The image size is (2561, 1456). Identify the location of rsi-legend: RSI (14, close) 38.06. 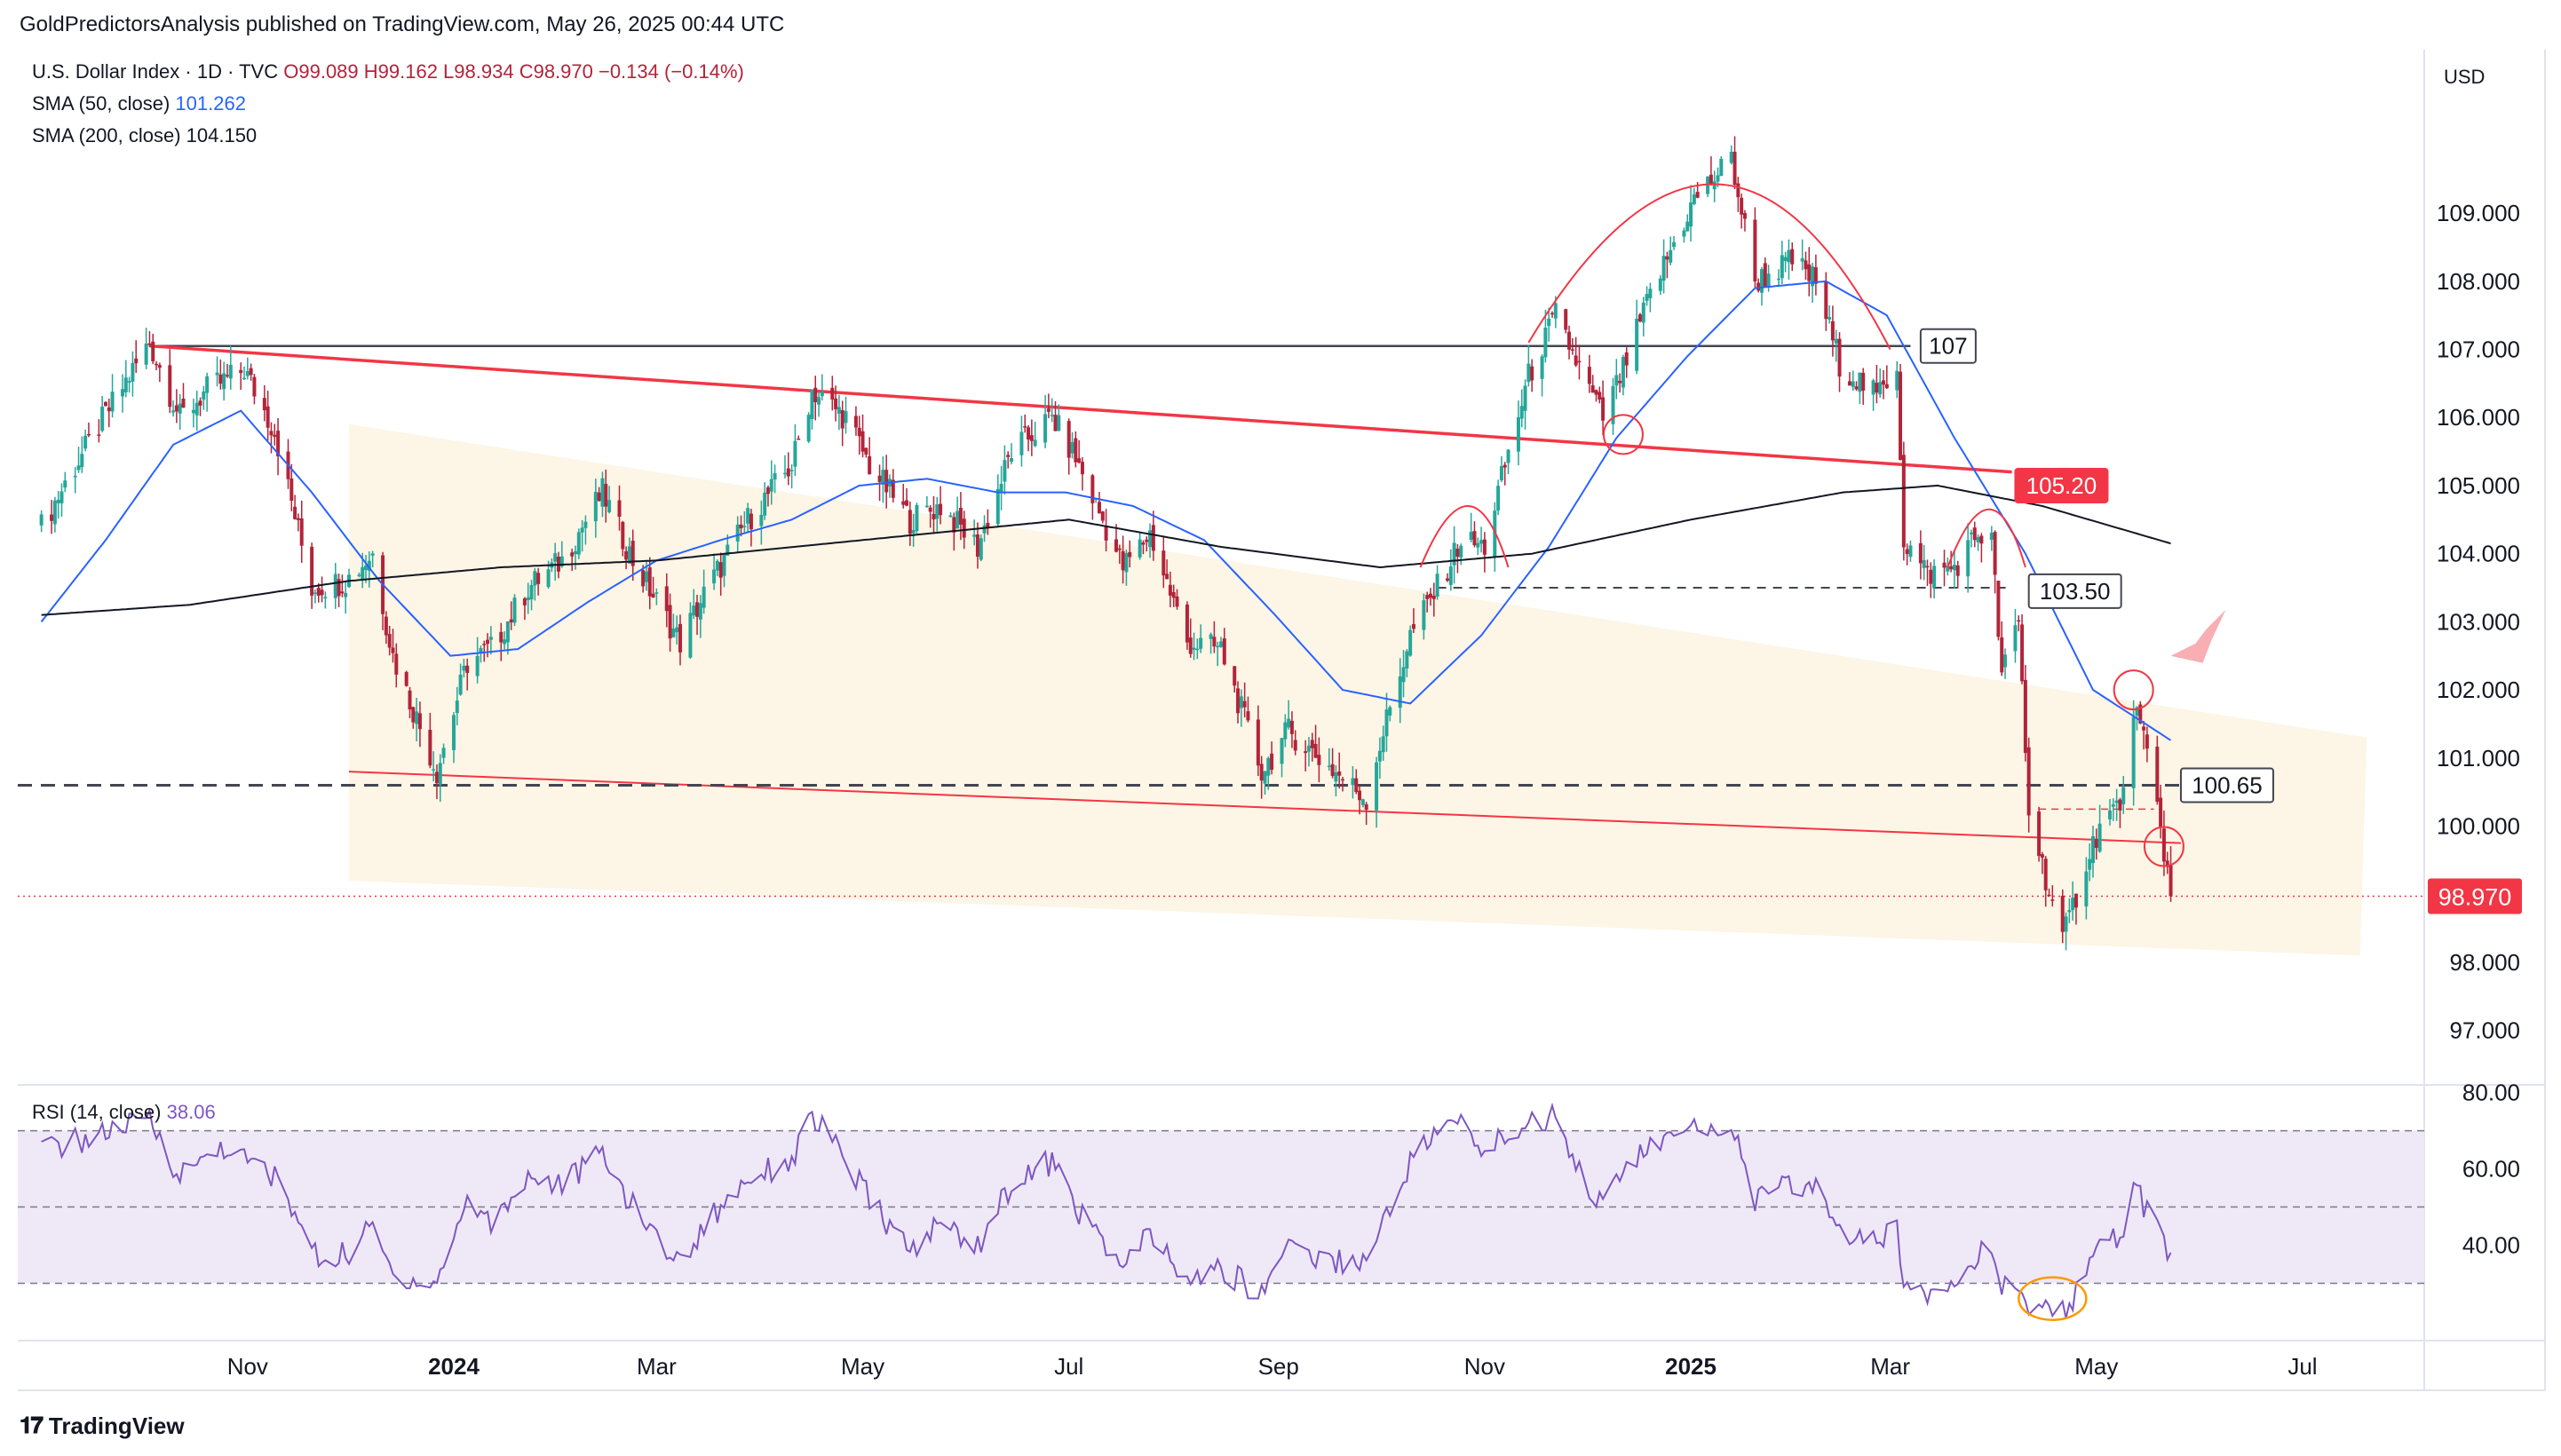
(124, 1112).